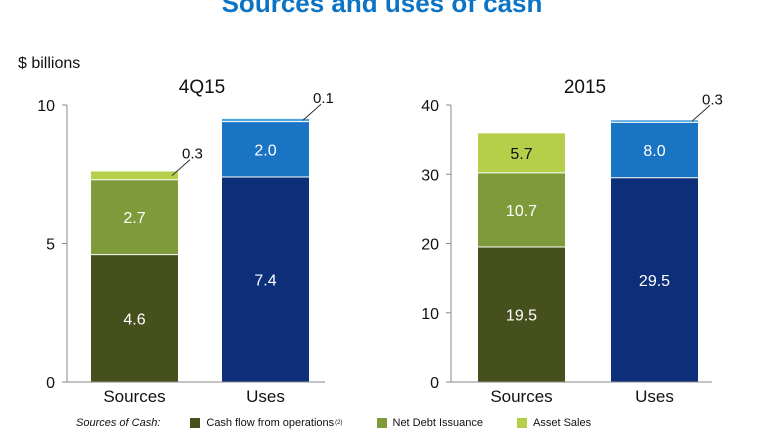 The height and width of the screenshot is (432, 764). I want to click on chart-2015-sources-data-label: 10.7, so click(521, 211).